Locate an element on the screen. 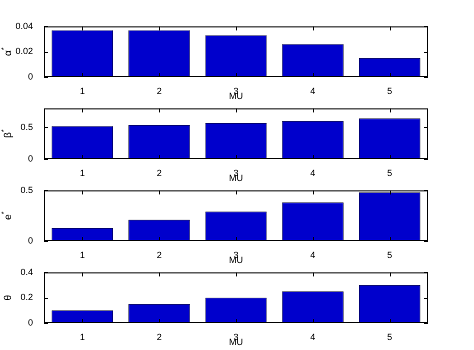 This screenshot has height=350, width=474. y-tick-label: 0.04 is located at coordinates (24, 25).